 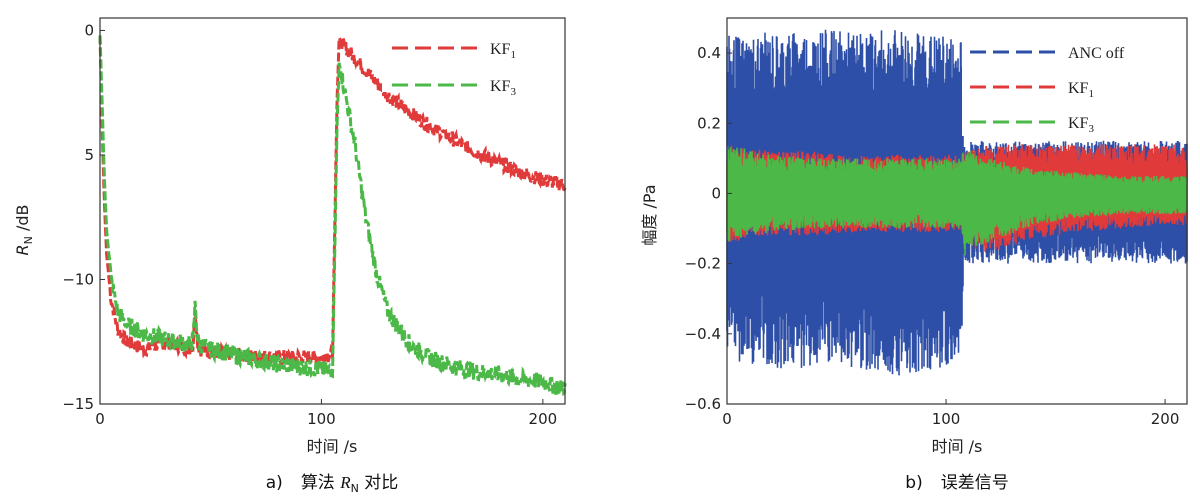 What do you see at coordinates (975, 483) in the screenshot?
I see `panel-b-caption-text: 误差信号` at bounding box center [975, 483].